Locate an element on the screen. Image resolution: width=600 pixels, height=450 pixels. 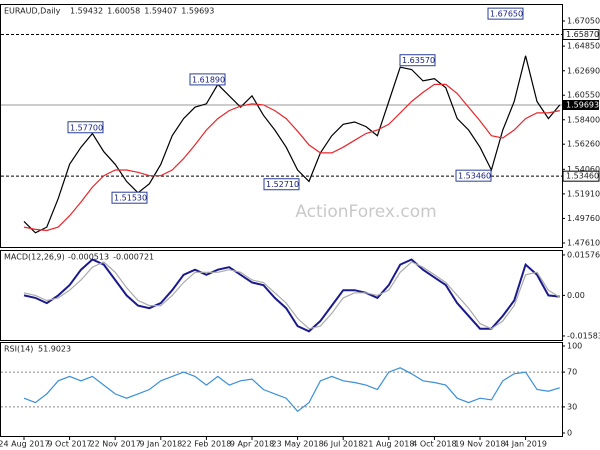
annotation-label: 1.61890 is located at coordinates (208, 79).